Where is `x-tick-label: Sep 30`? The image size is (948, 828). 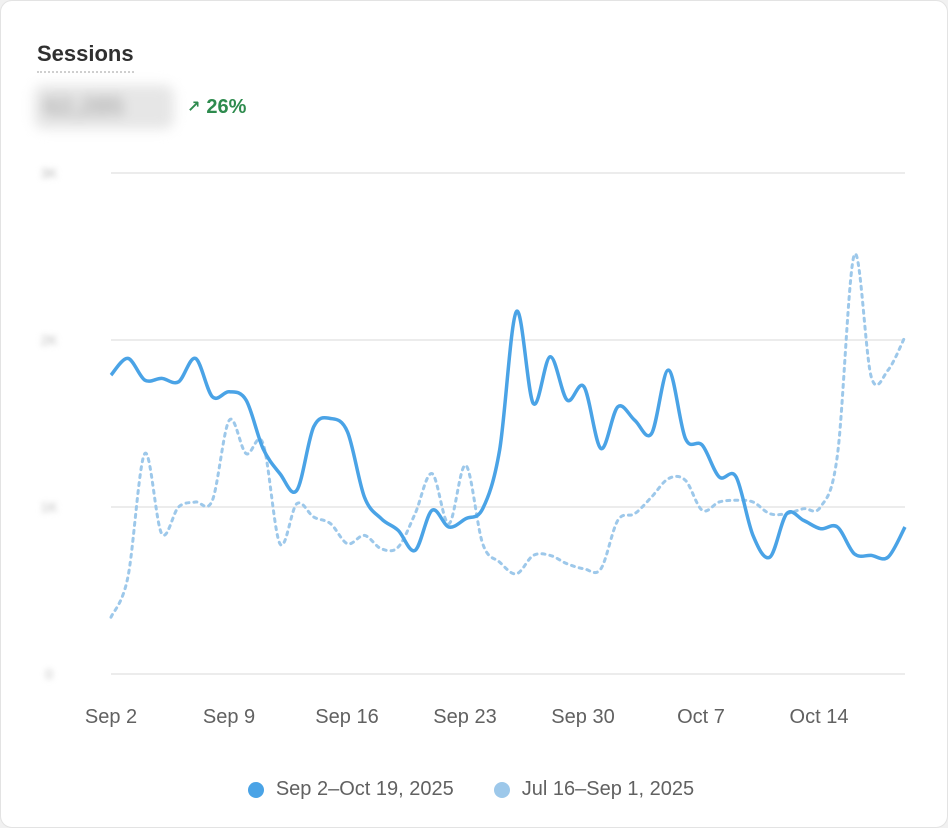 x-tick-label: Sep 30 is located at coordinates (582, 717).